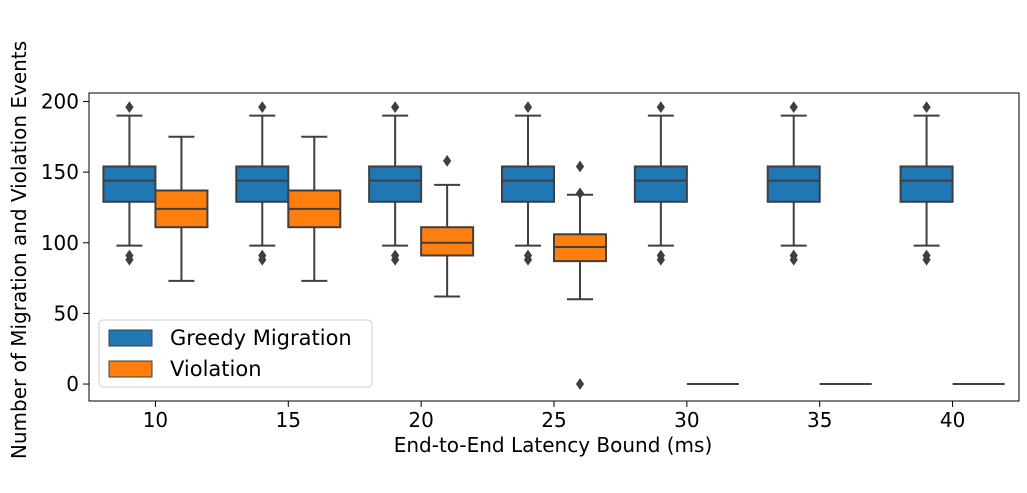  Describe the element at coordinates (66, 313) in the screenshot. I see `y-tick-label: 50` at that location.